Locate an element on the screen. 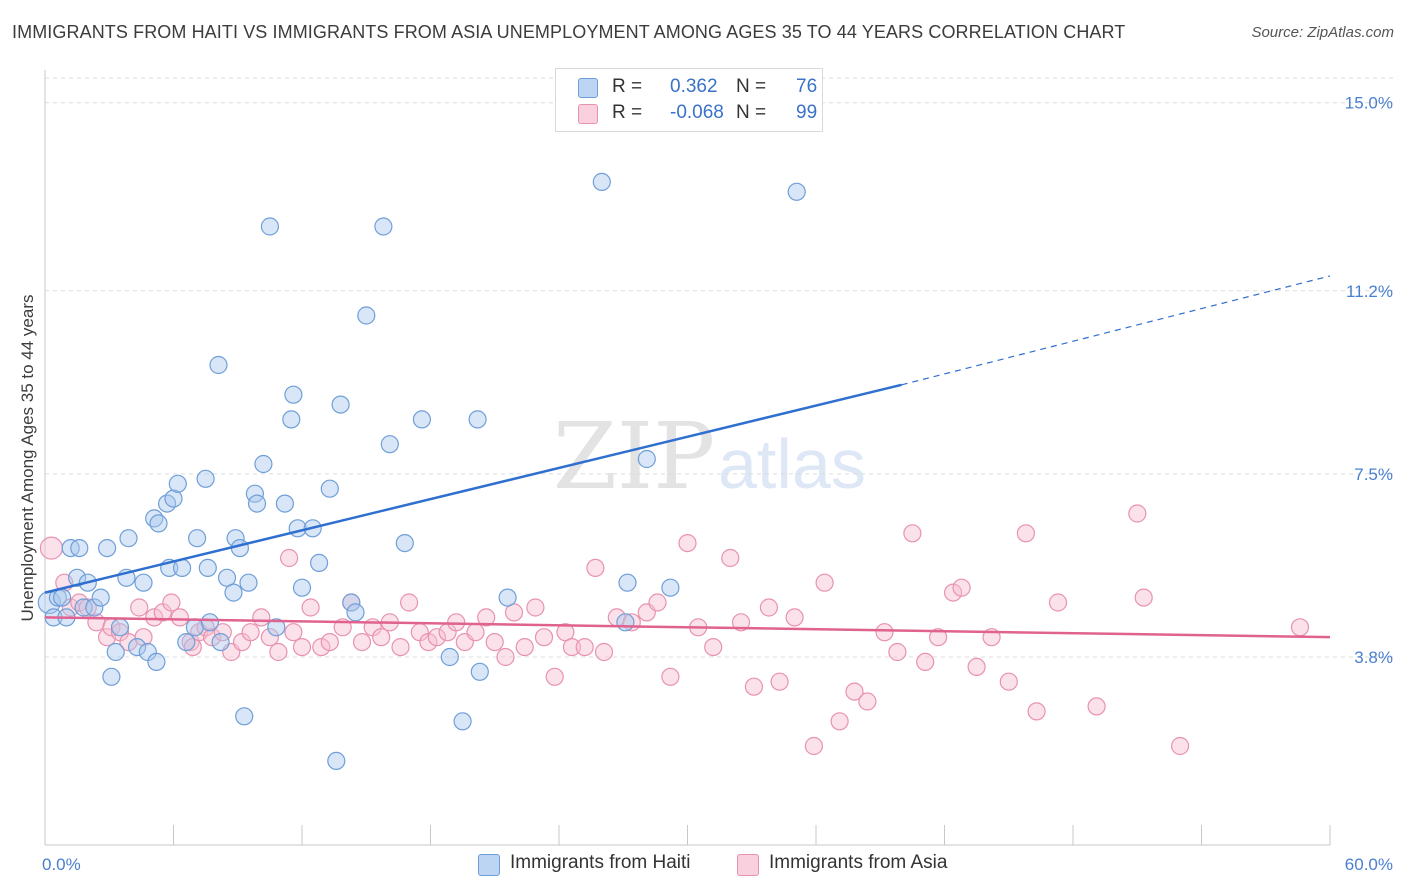 This screenshot has width=1406, height=892. haiti-swatch is located at coordinates (588, 88).